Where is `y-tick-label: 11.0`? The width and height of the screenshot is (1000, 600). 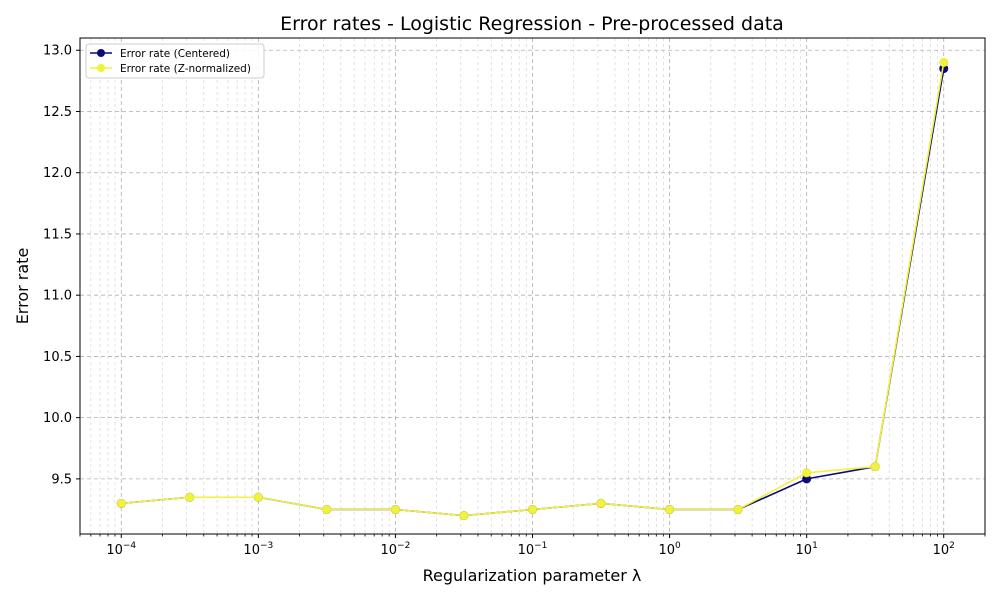
y-tick-label: 11.0 is located at coordinates (57, 296).